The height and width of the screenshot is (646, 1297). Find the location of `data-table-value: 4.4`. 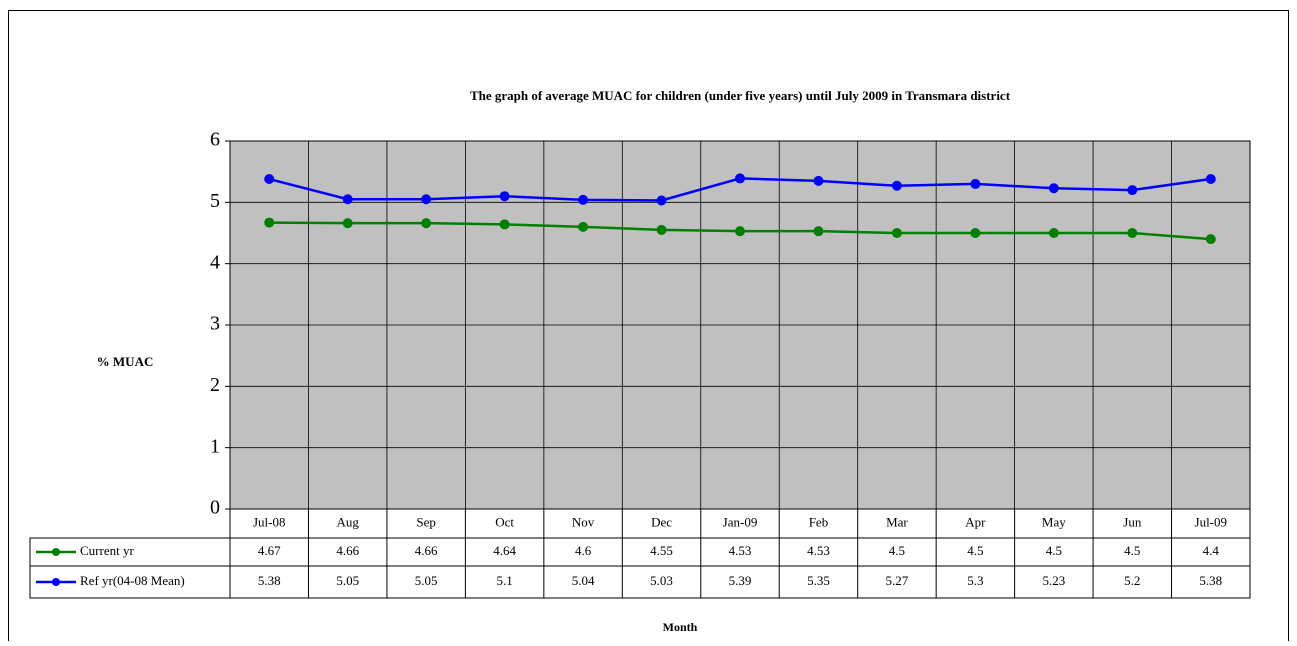

data-table-value: 4.4 is located at coordinates (1211, 550).